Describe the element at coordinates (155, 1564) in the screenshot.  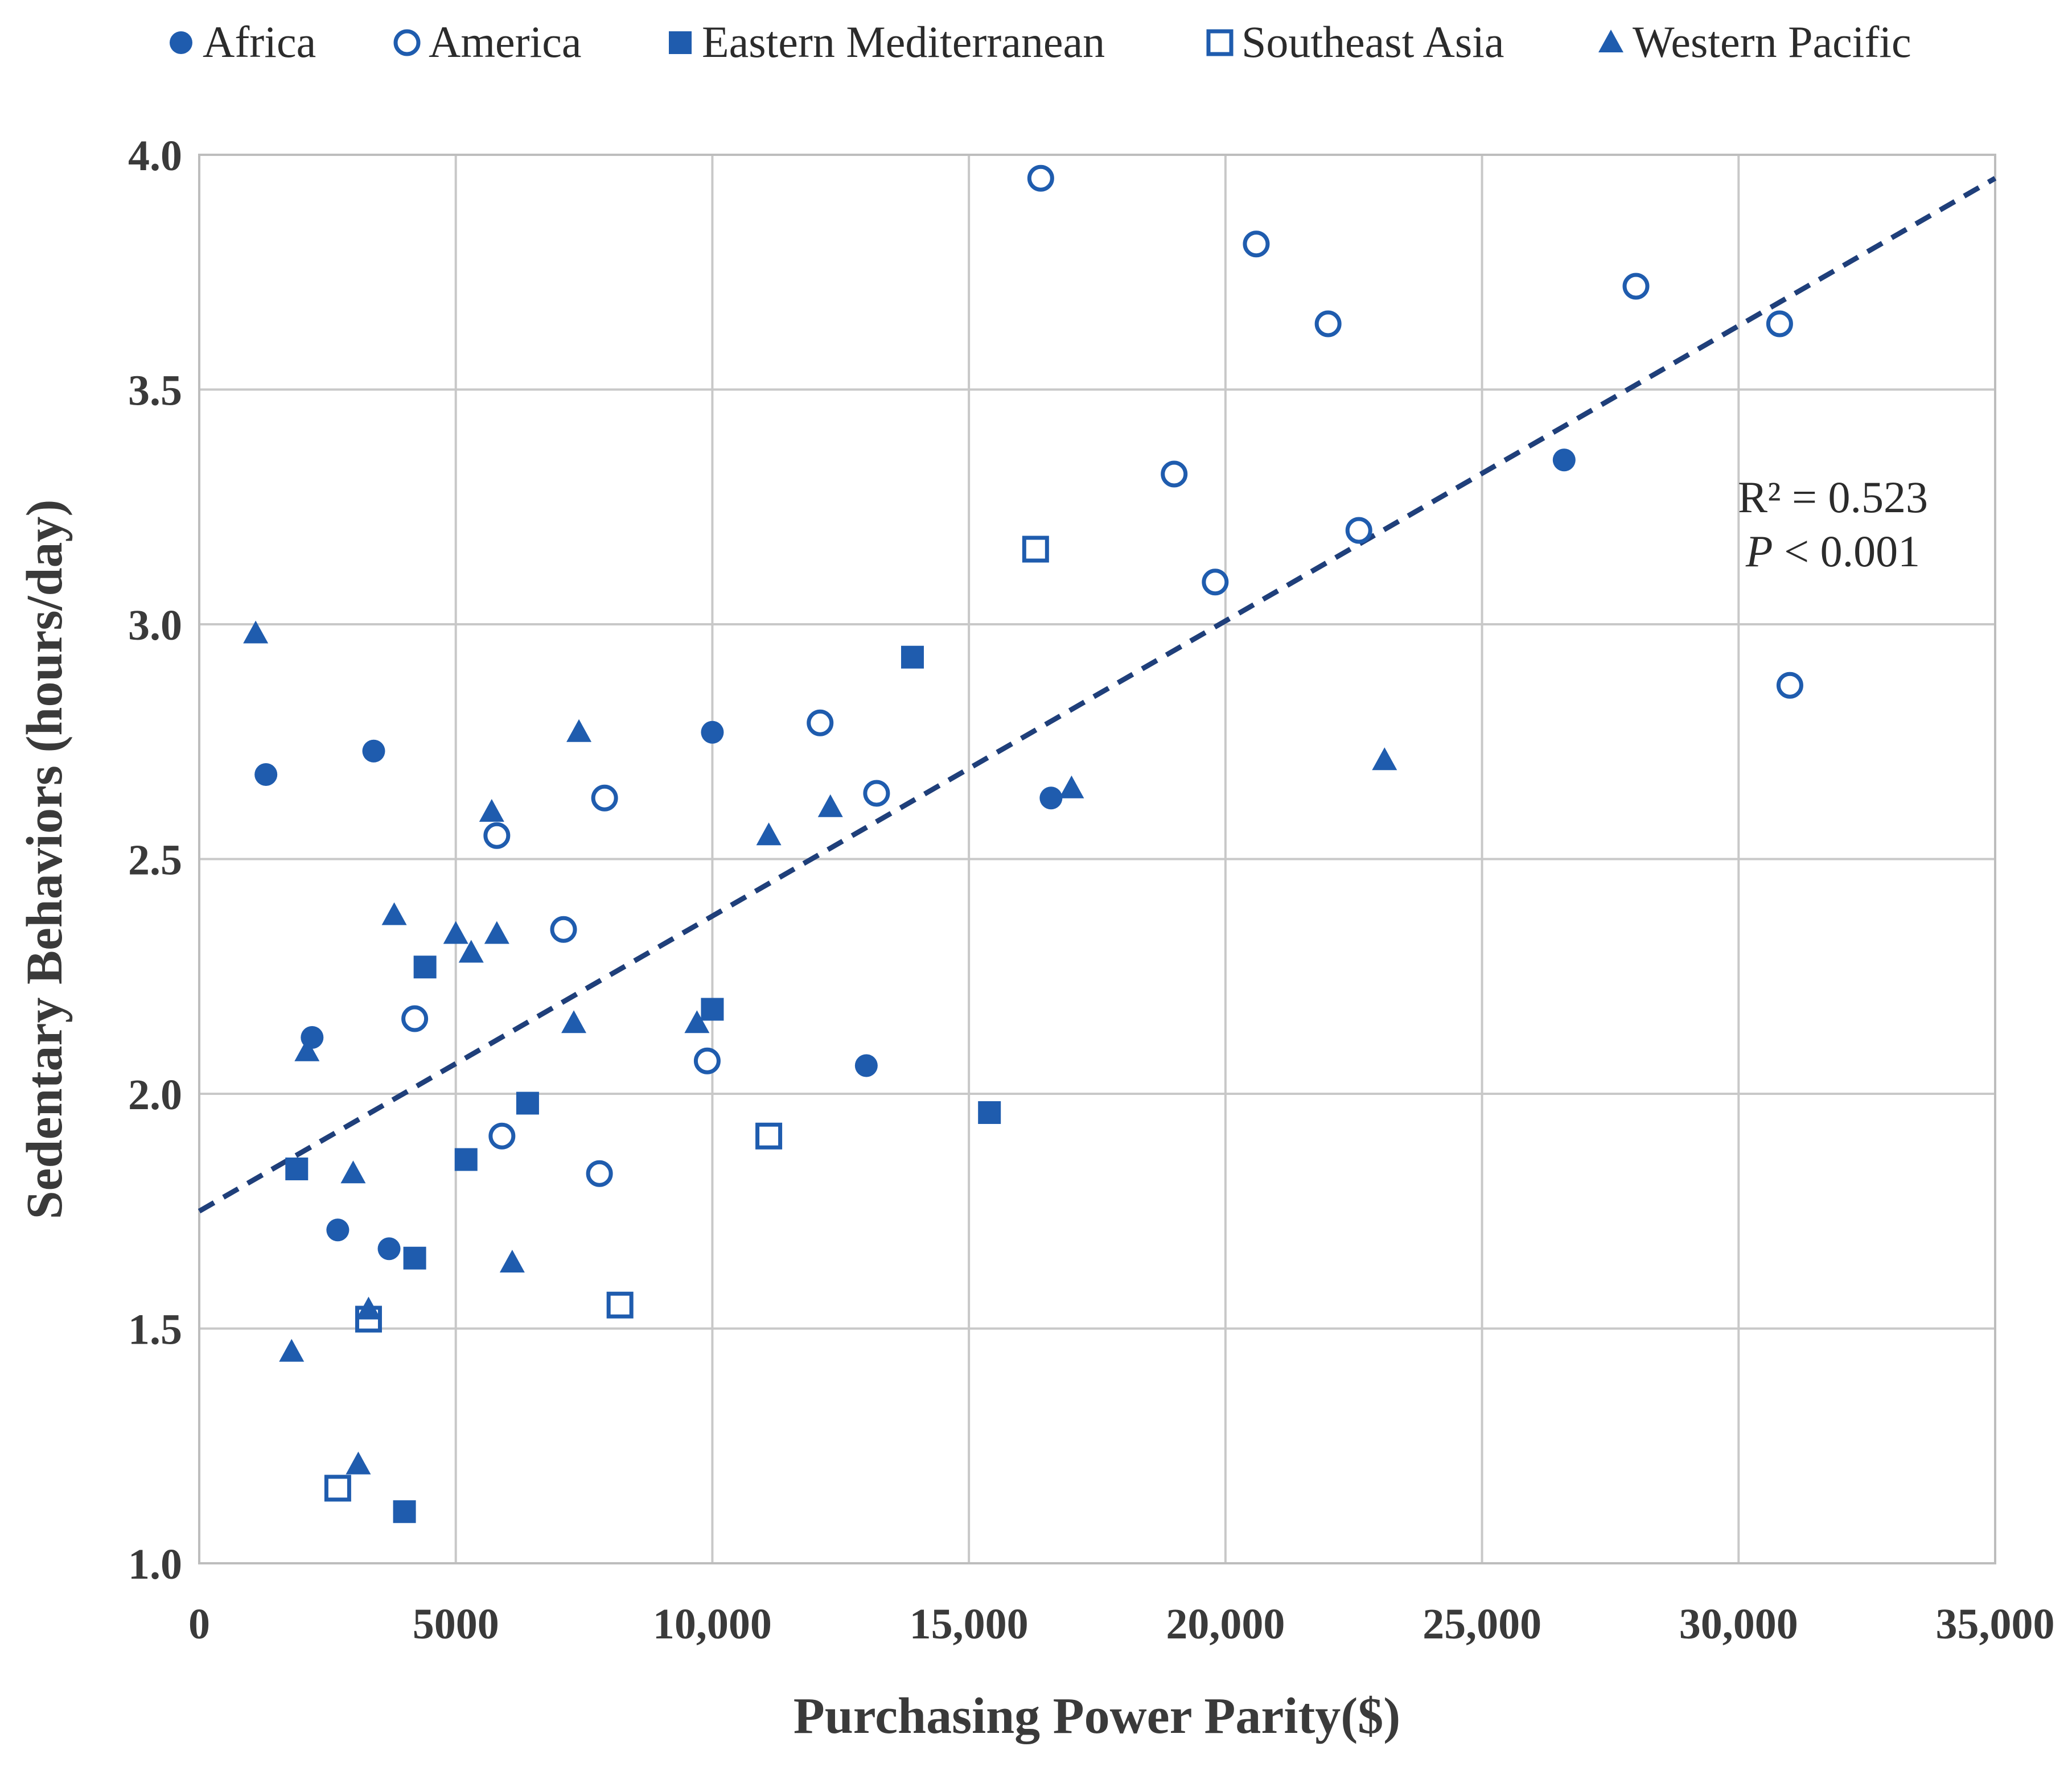
I see `y-tick-label: 1.0` at that location.